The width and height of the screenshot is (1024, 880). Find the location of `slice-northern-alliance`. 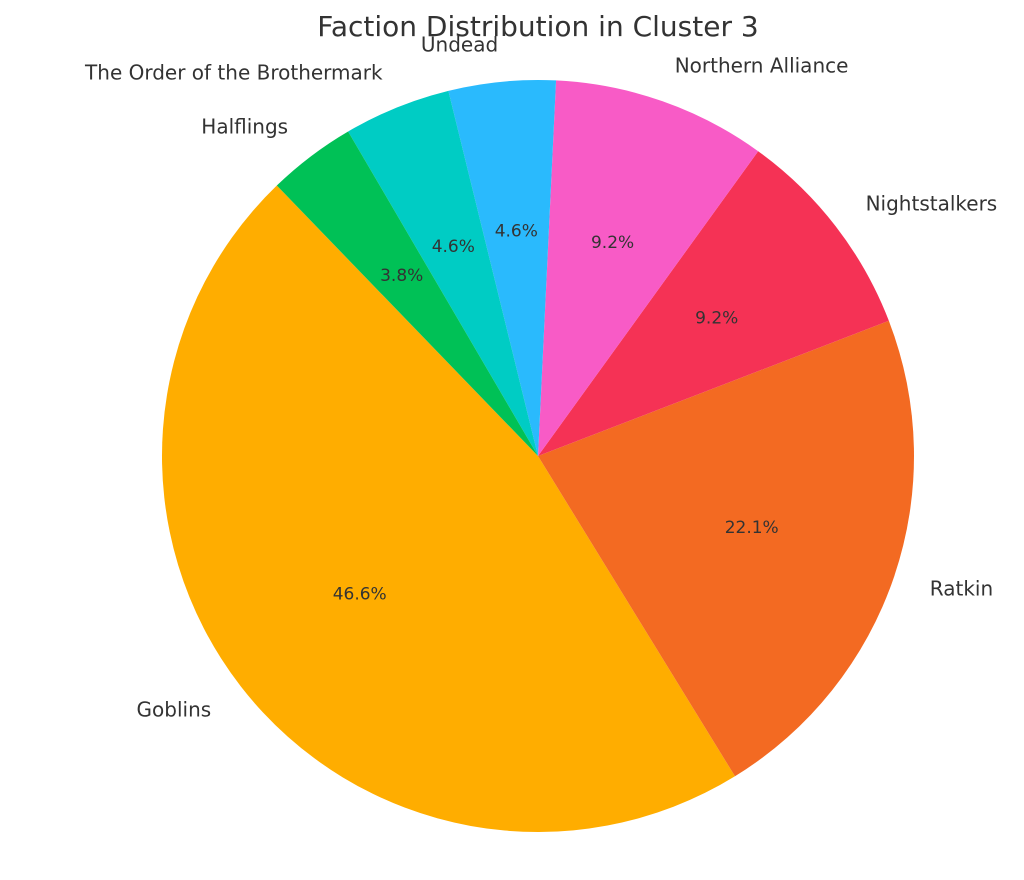

slice-northern-alliance is located at coordinates (648, 268).